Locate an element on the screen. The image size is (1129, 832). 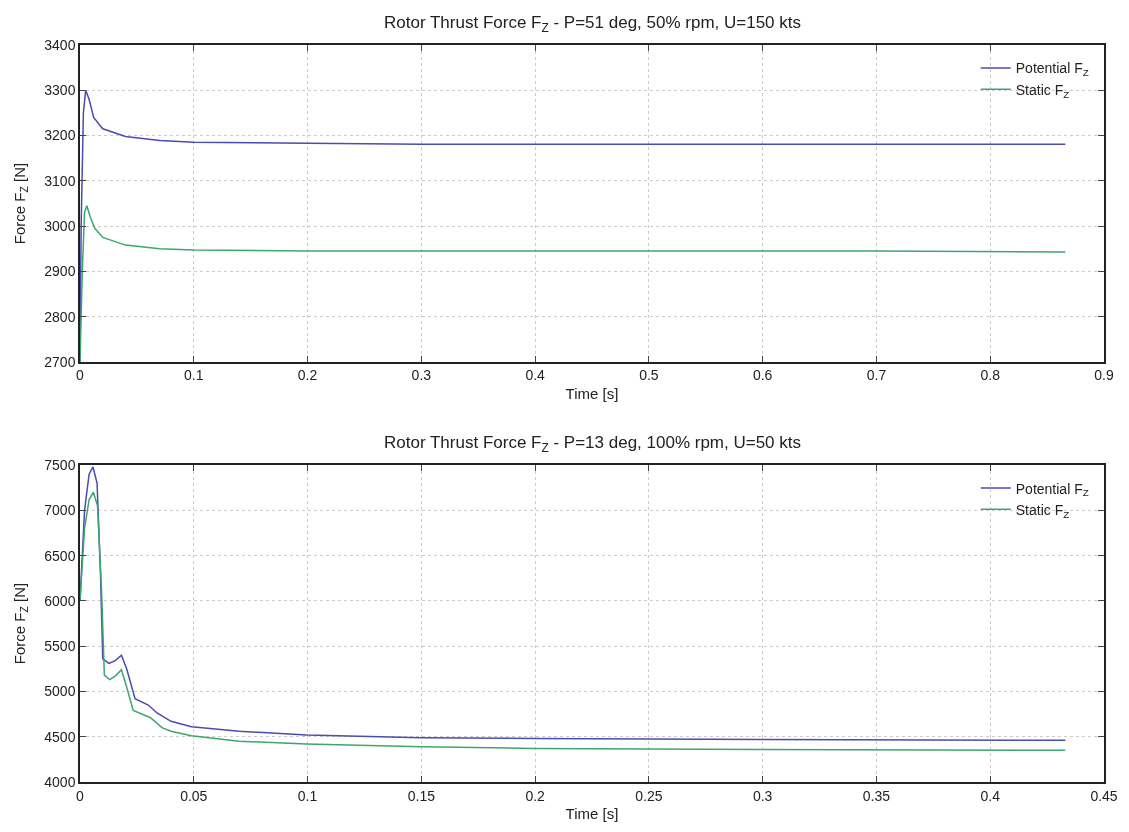
y-tick-label: 6500 is located at coordinates (60, 555).